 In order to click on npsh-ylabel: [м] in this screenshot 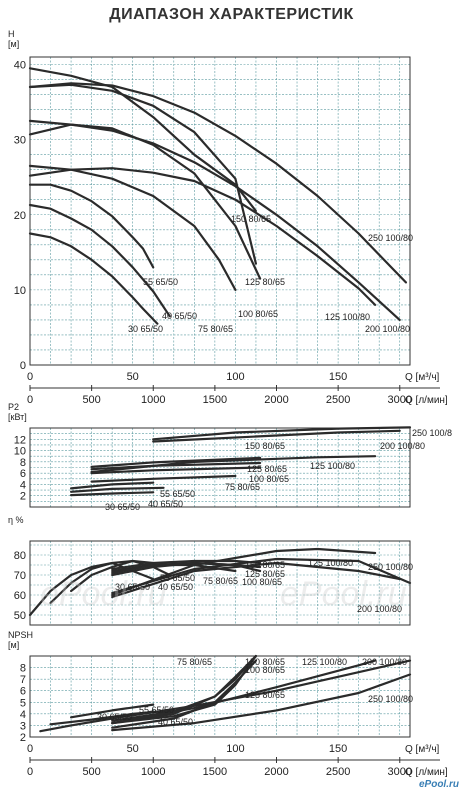, I will do `click(13, 645)`.